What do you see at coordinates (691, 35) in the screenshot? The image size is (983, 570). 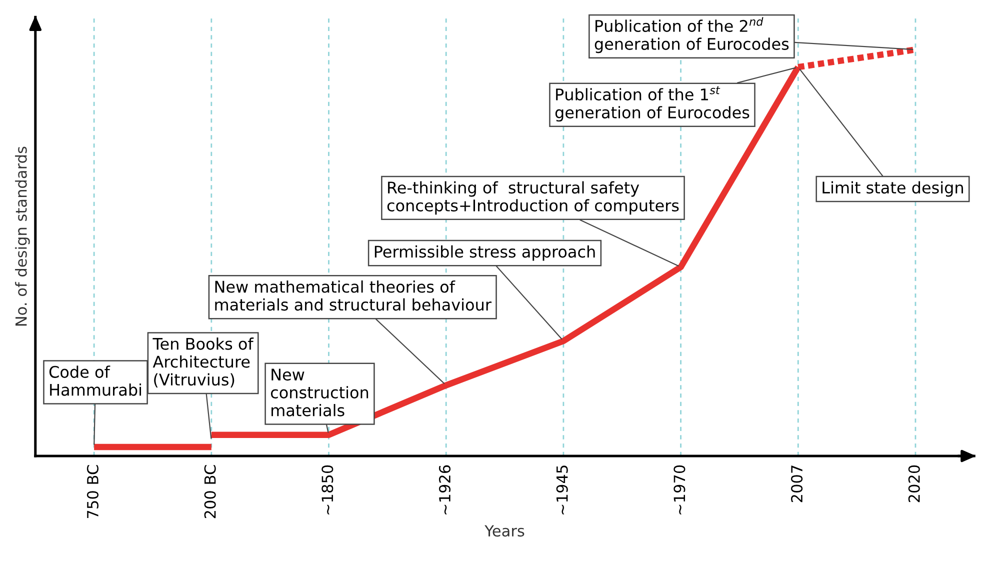 I see `annotation: Publication of the 2$^{nd}$ generation of Eurocodes` at bounding box center [691, 35].